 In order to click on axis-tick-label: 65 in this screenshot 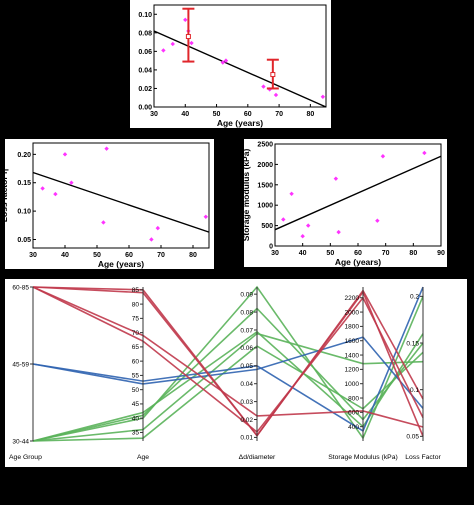, I will do `click(136, 347)`.